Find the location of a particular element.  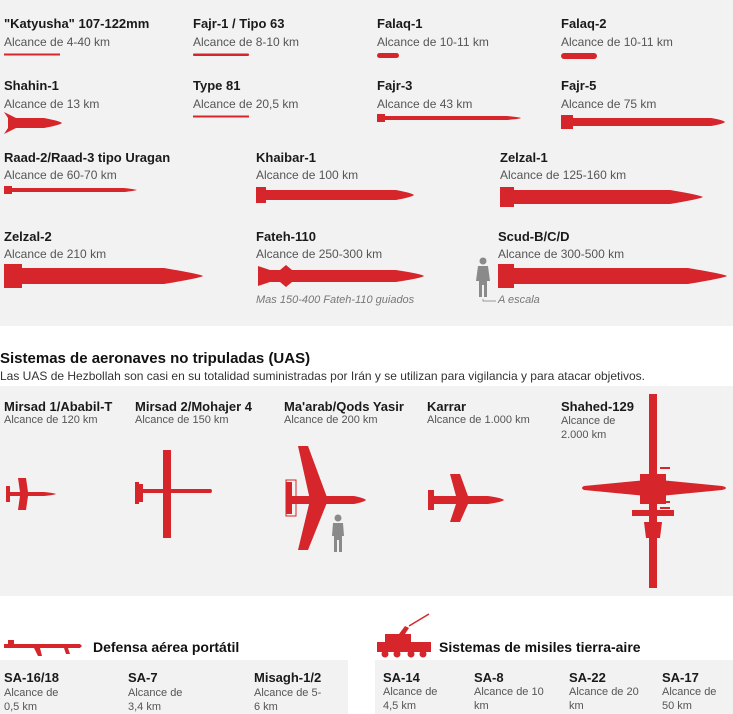

sam-name: SA-22 is located at coordinates (587, 677).